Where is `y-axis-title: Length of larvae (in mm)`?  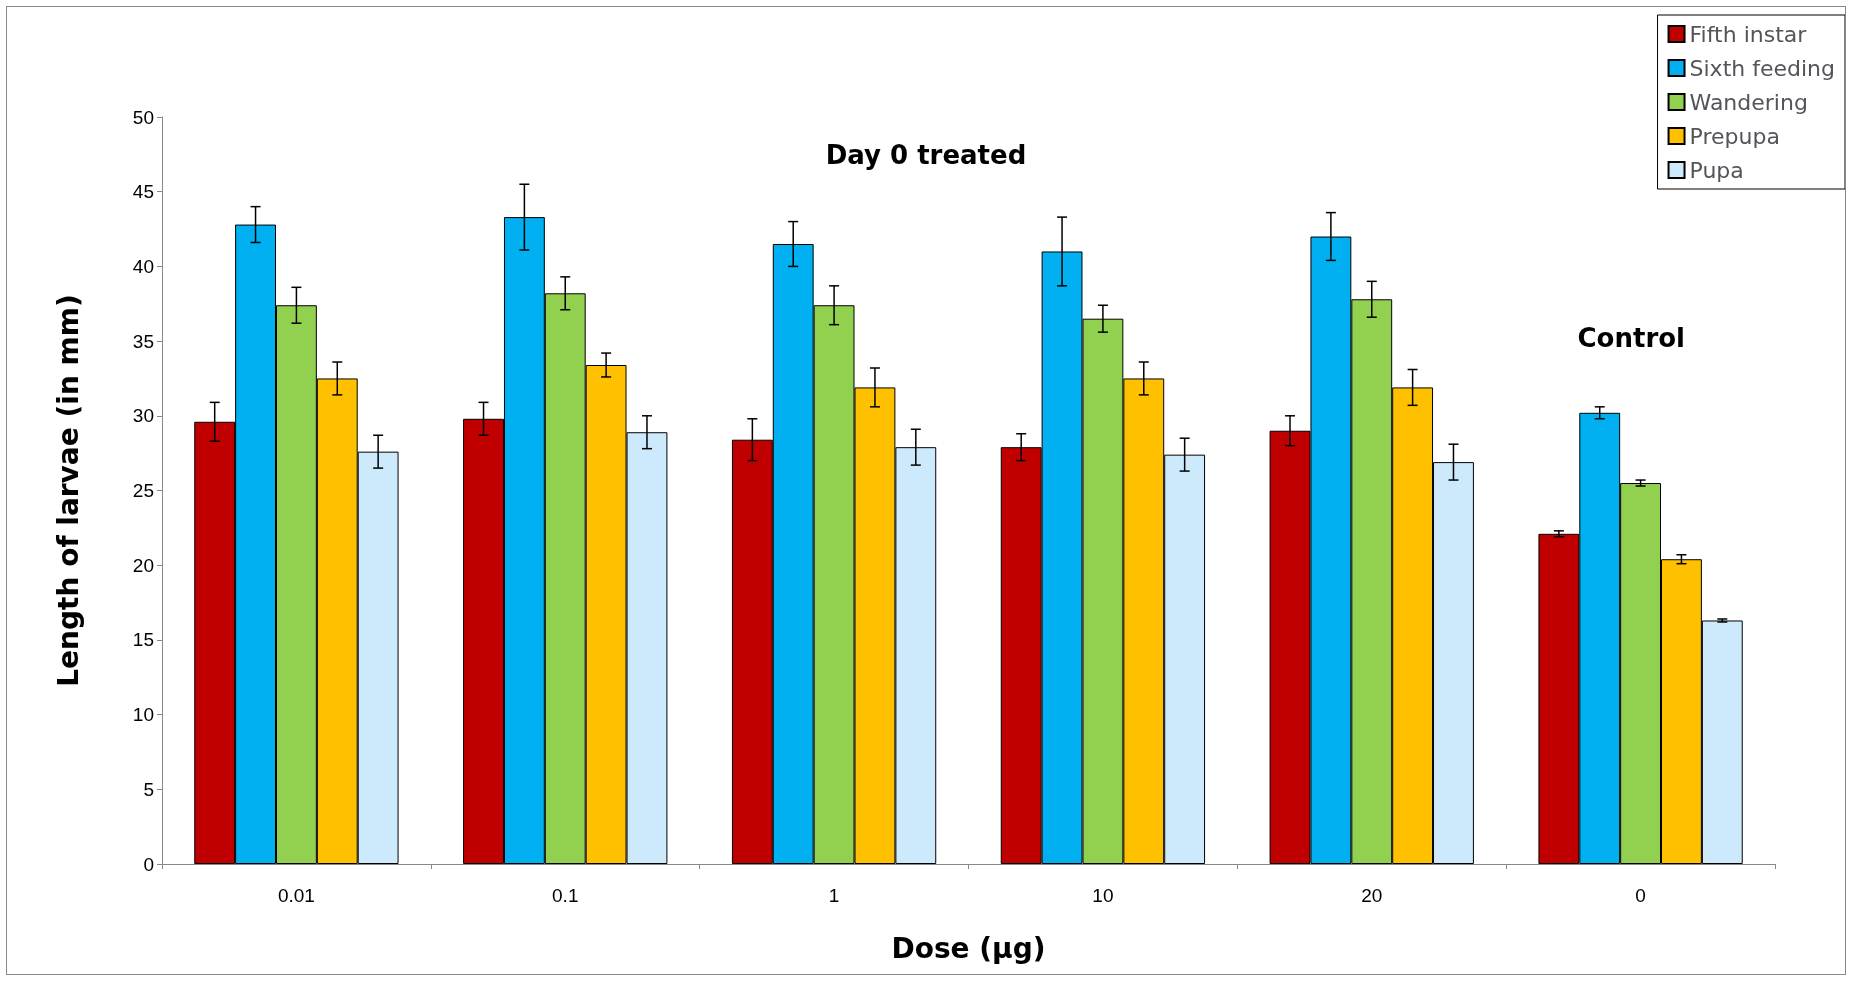
y-axis-title: Length of larvae (in mm) is located at coordinates (68, 490).